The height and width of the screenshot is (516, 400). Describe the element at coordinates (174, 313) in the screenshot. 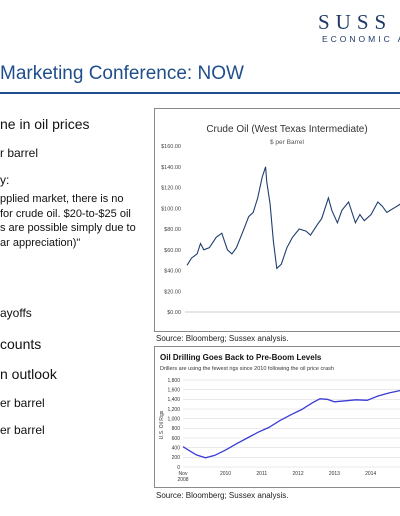

I see `y-tick-label: $0.00` at that location.